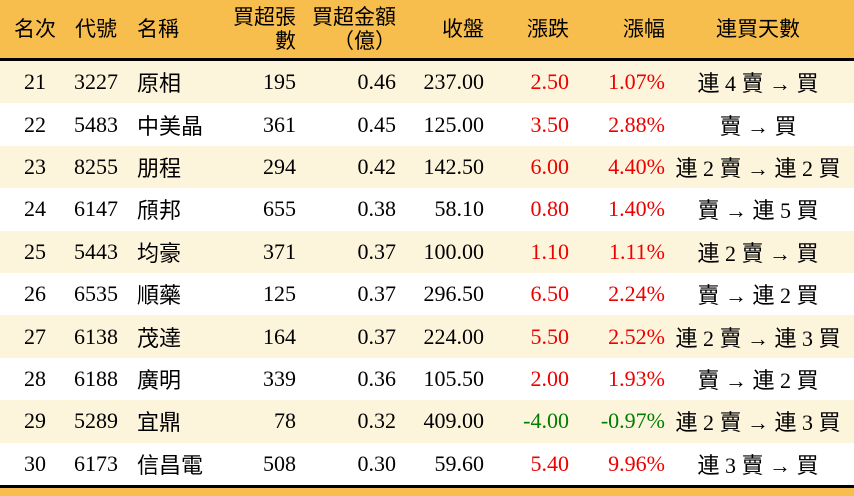 This screenshot has height=496, width=854. Describe the element at coordinates (35, 378) in the screenshot. I see `cell-rank: 28` at that location.